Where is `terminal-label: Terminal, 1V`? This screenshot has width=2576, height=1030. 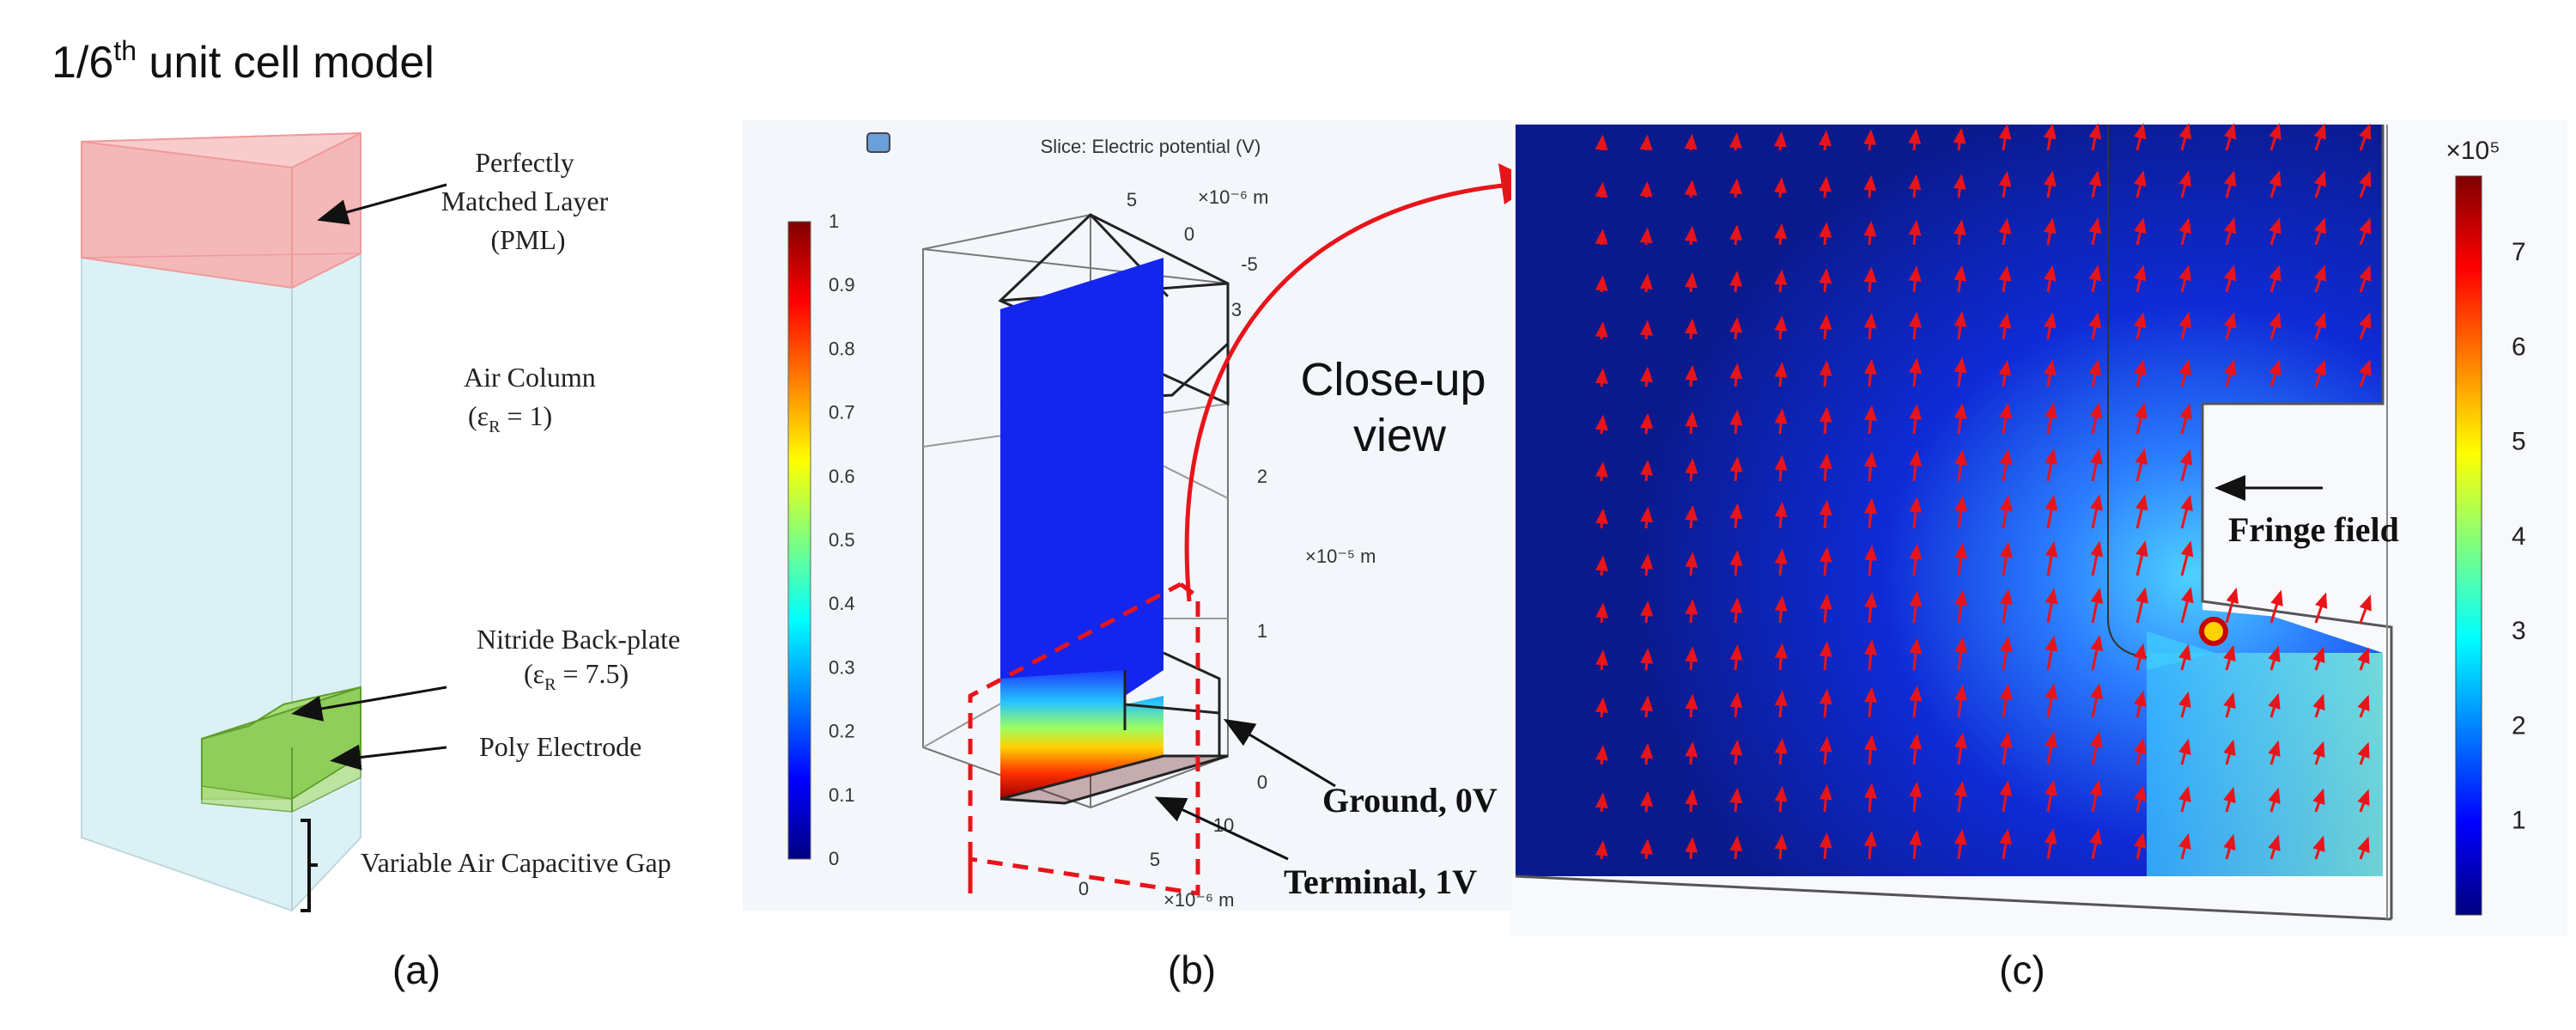
terminal-label: Terminal, 1V is located at coordinates (1380, 881).